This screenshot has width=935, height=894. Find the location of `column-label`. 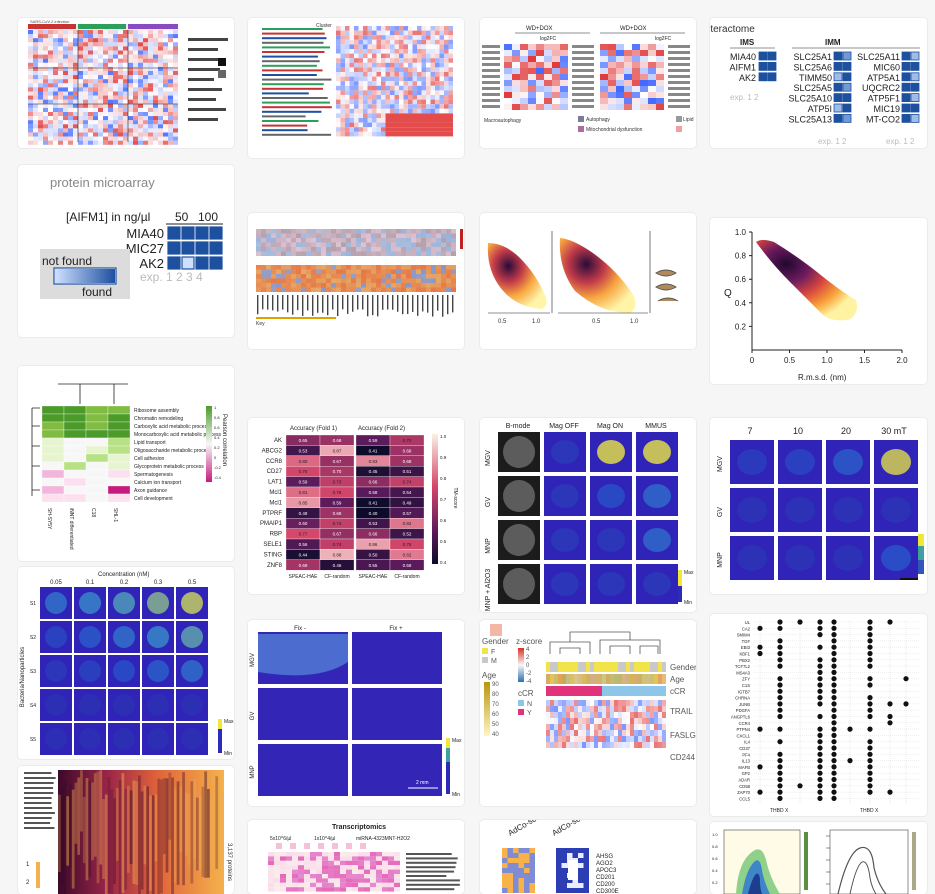

column-label is located at coordinates (448, 305).